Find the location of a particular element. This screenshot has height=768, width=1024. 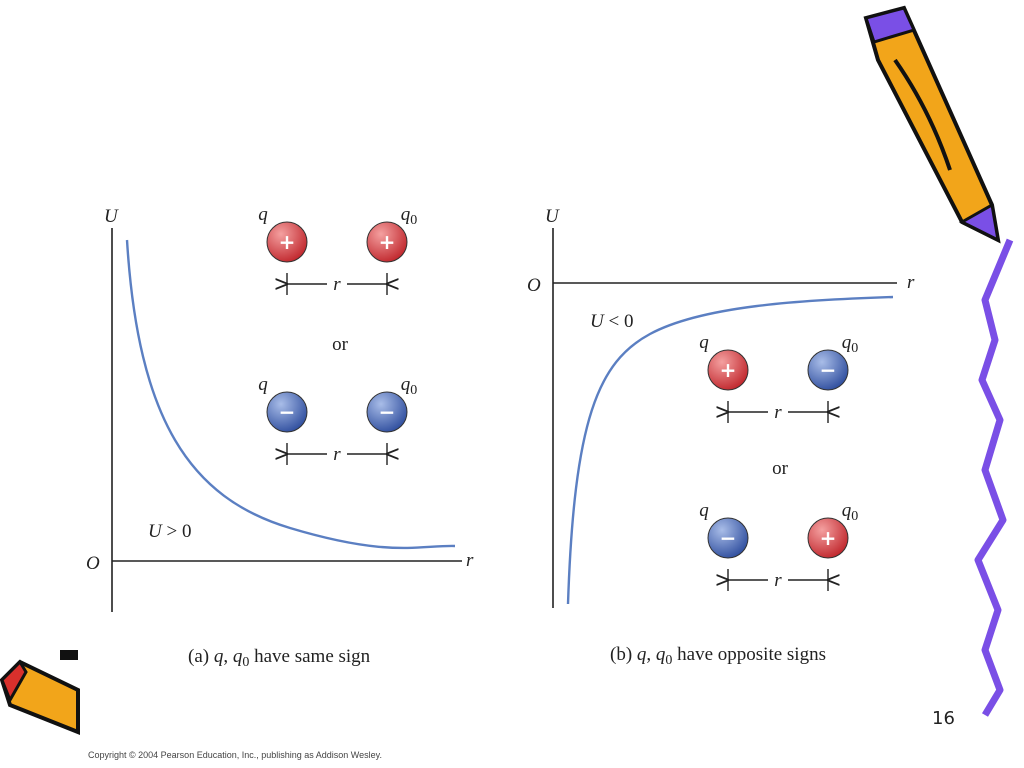

caption-part: (a) is located at coordinates (201, 656).